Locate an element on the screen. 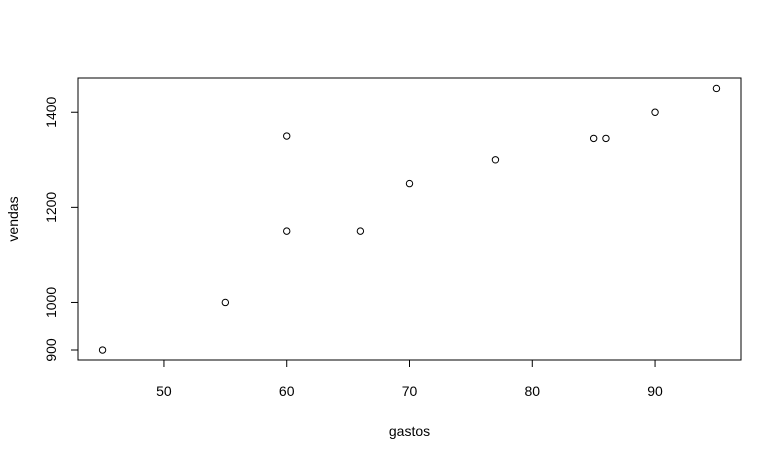 This screenshot has height=459, width=782. x-tick-label: 60 is located at coordinates (287, 391).